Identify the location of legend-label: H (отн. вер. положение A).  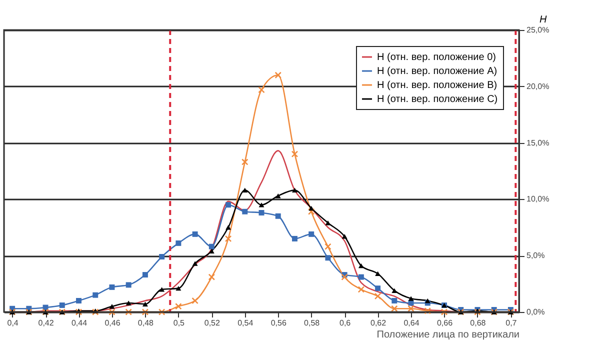
(437, 71).